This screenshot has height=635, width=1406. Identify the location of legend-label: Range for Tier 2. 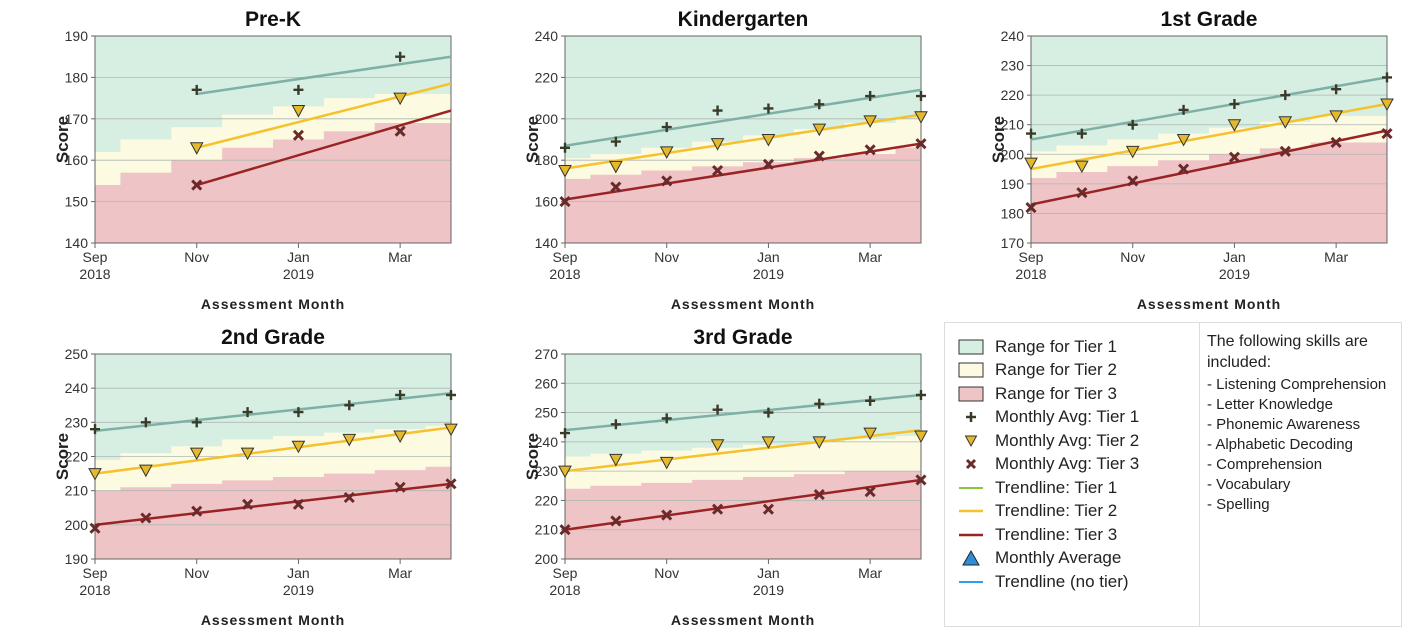
(1056, 370).